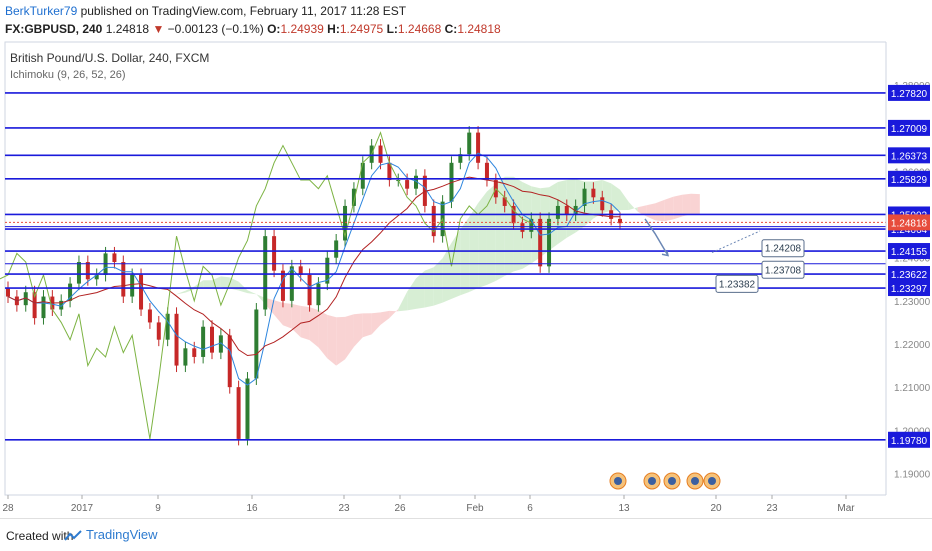 The width and height of the screenshot is (932, 551). What do you see at coordinates (478, 29) in the screenshot?
I see `close-value: 1.24818` at bounding box center [478, 29].